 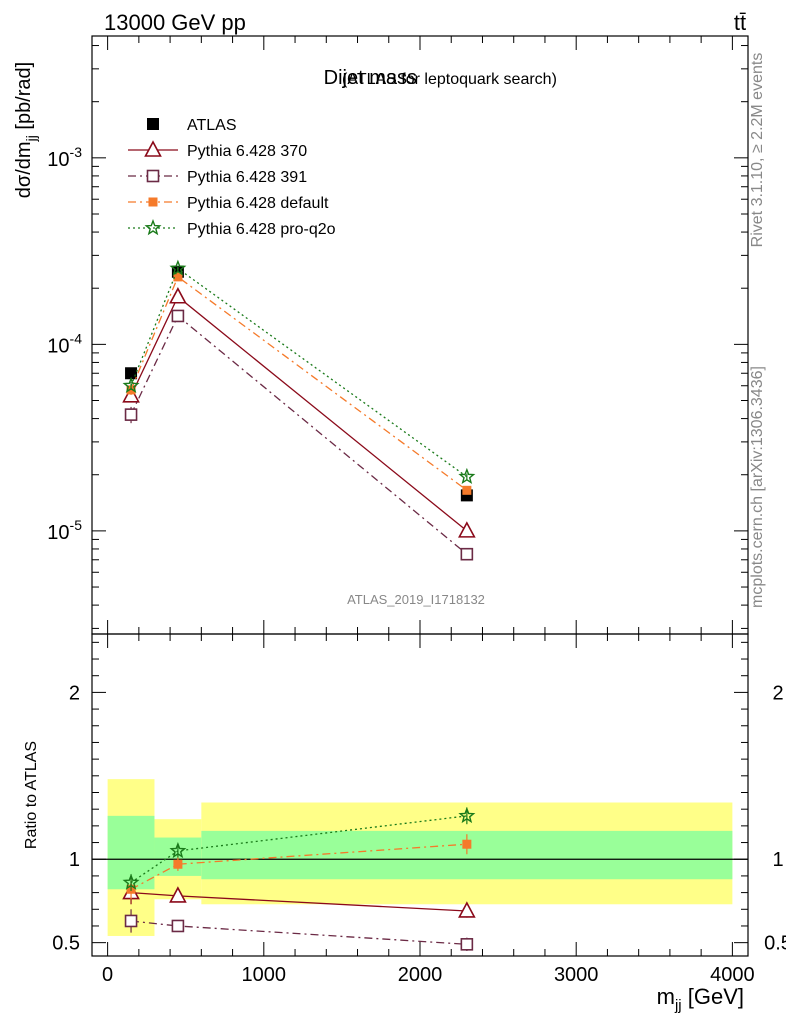 I want to click on legend-entry: Pythia 6.428 370, so click(x=217, y=150).